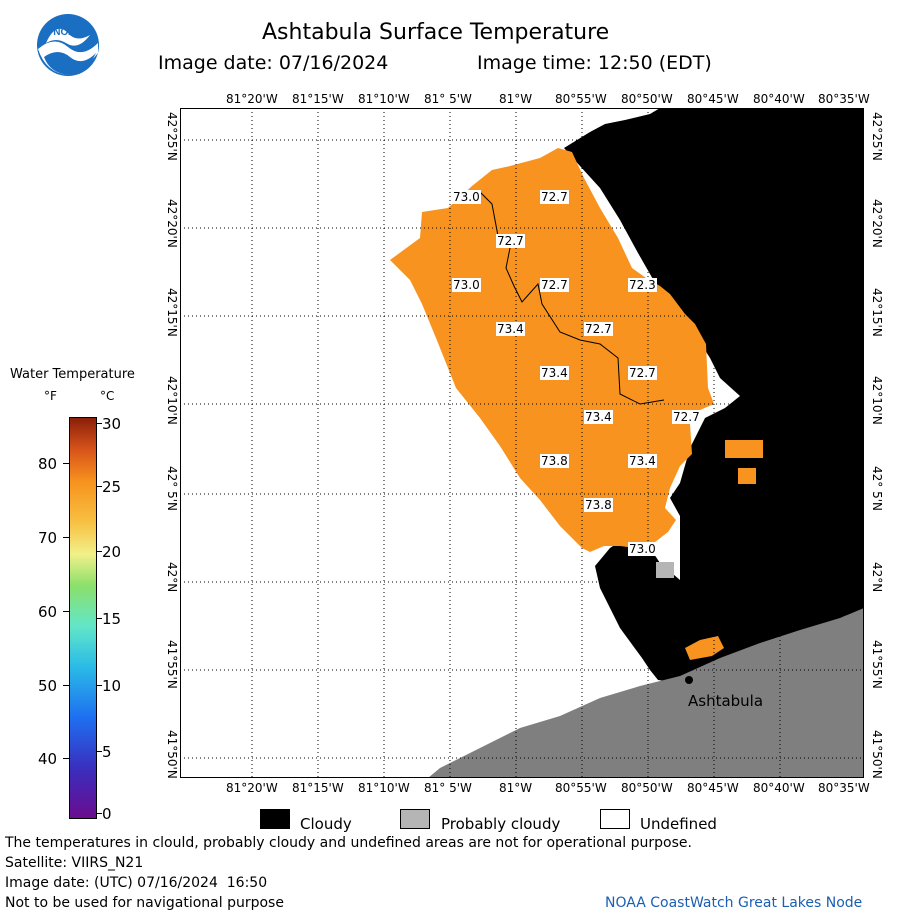 The image size is (903, 919). Describe the element at coordinates (83, 618) in the screenshot. I see `colorbar` at that location.